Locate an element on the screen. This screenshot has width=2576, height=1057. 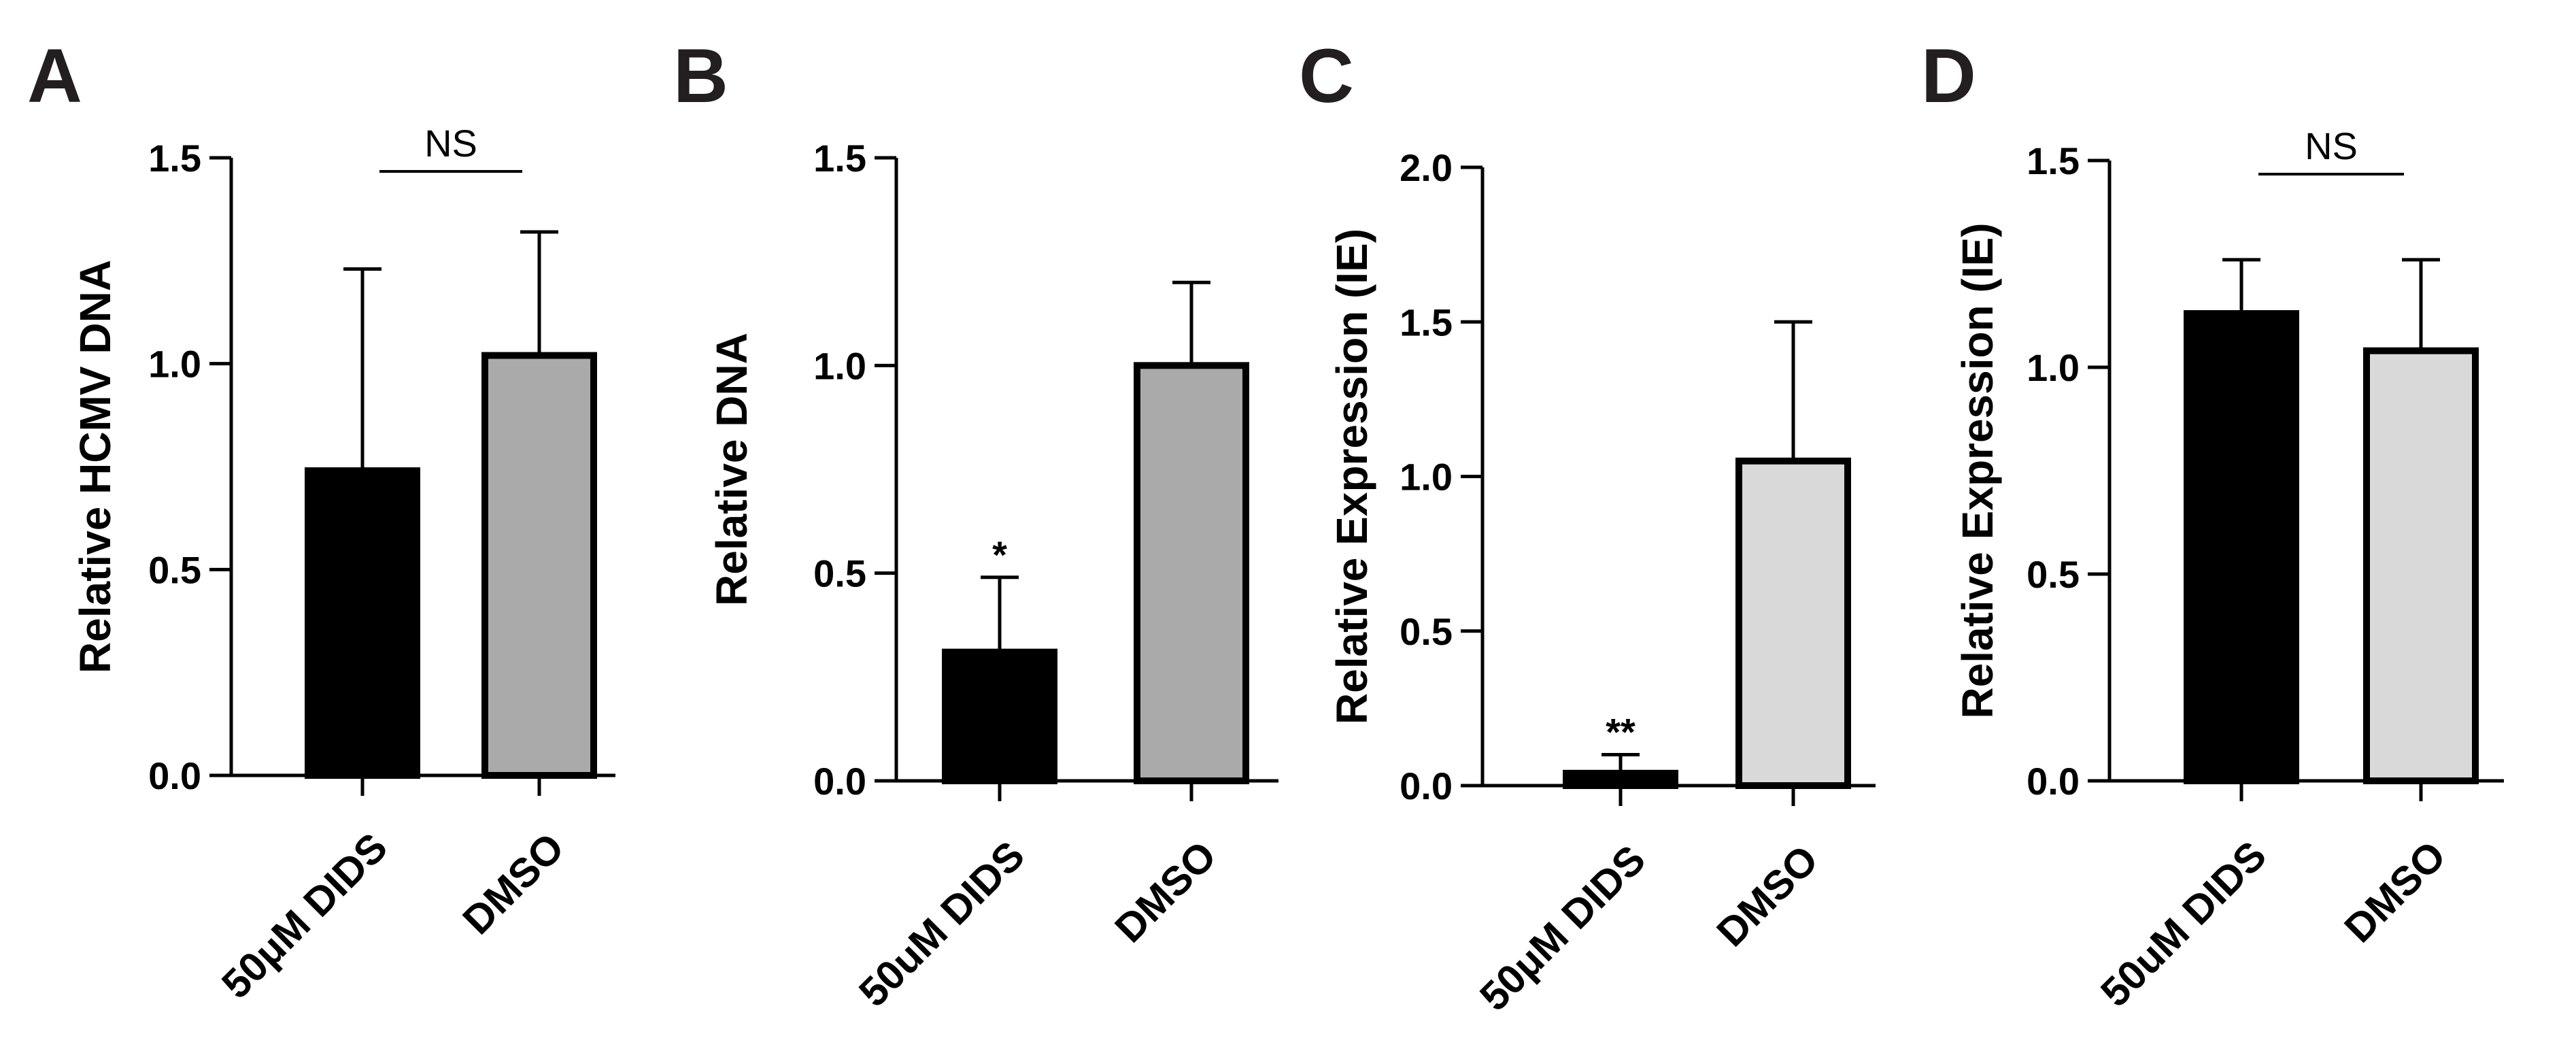
panel-letter: A is located at coordinates (54, 75).